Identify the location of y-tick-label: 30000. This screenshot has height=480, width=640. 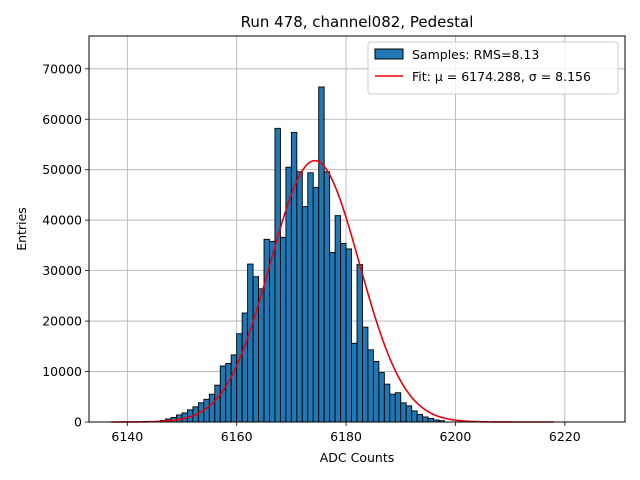
(62, 270).